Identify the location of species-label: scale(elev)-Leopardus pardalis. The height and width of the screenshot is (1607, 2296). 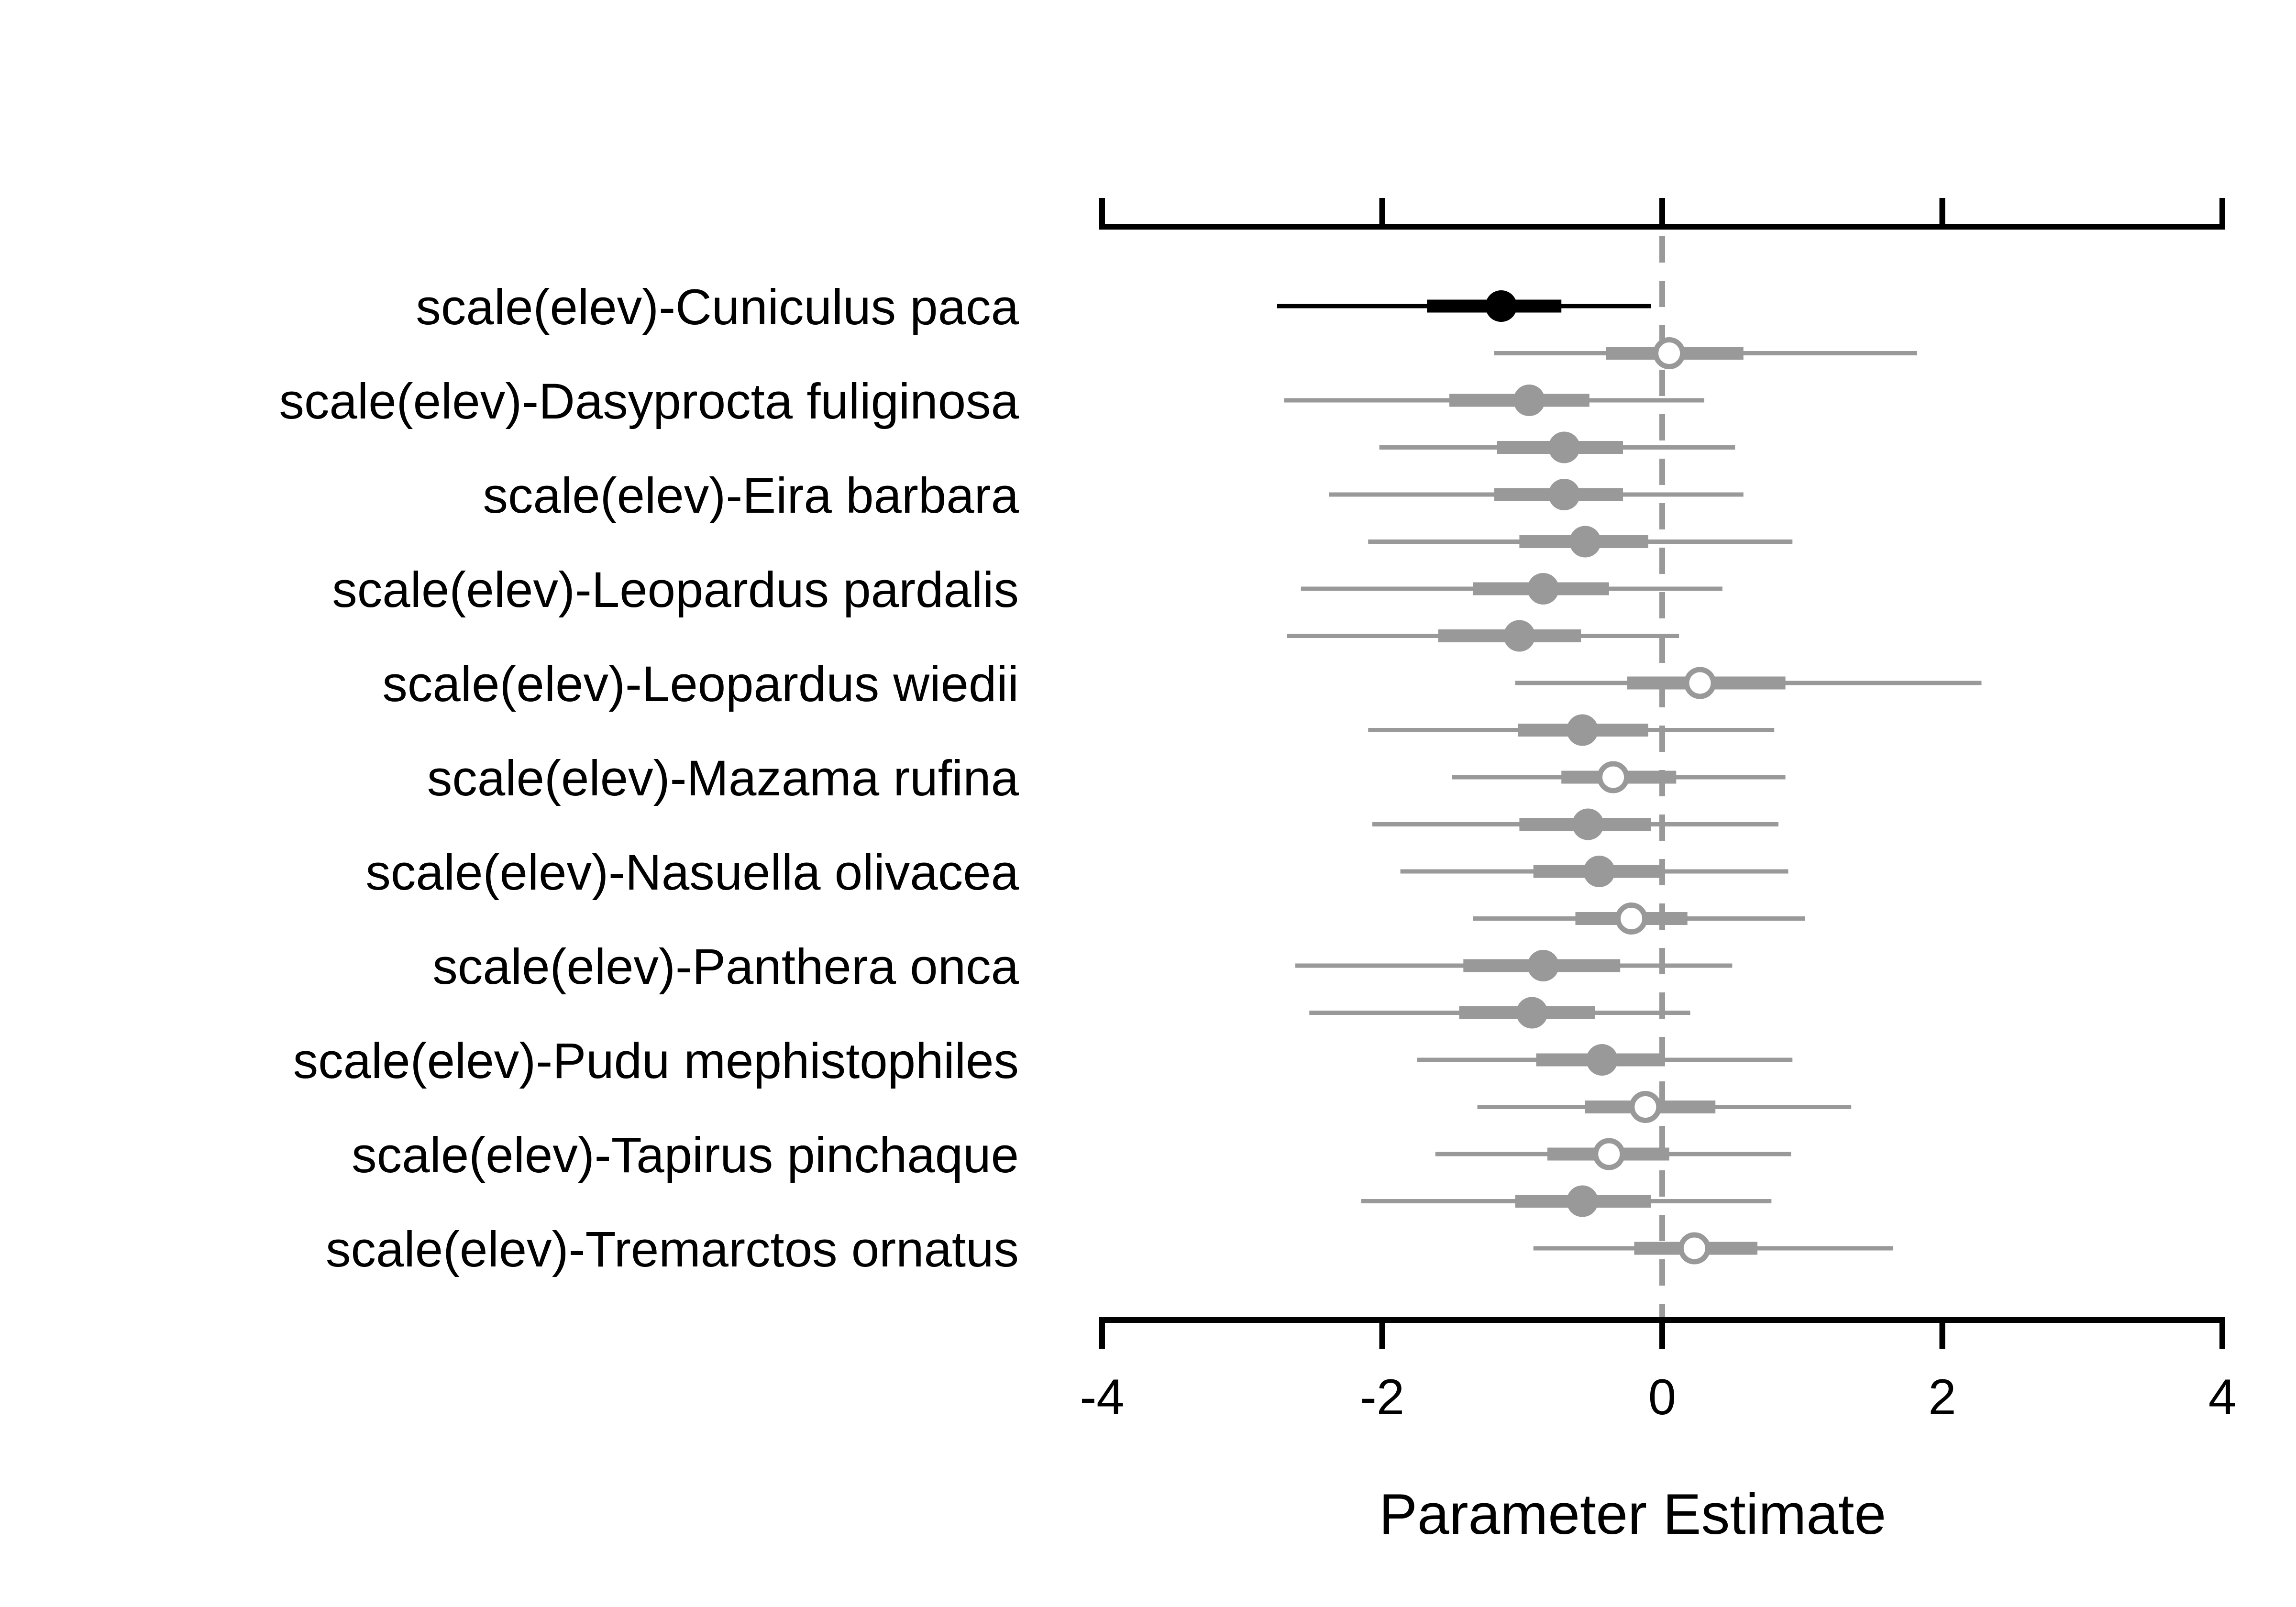
(675, 590).